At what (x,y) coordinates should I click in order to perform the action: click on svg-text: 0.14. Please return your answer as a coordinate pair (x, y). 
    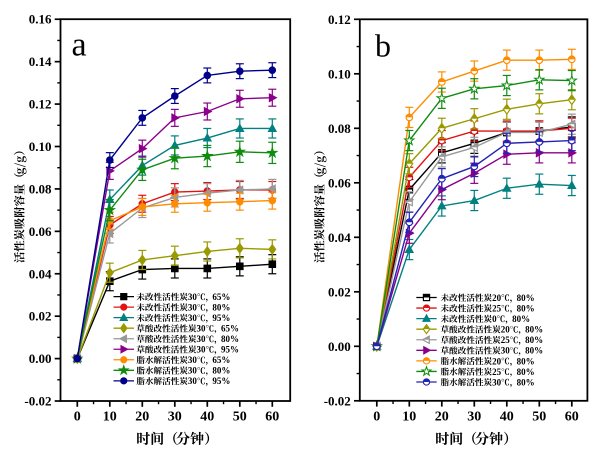
    Looking at the image, I should click on (40, 61).